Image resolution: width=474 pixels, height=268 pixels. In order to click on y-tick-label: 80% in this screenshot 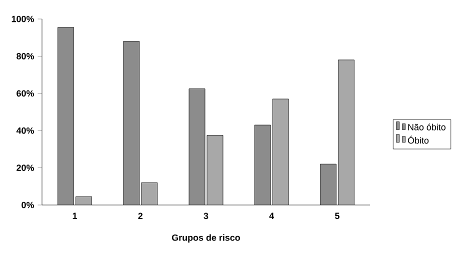, I will do `click(25, 56)`.